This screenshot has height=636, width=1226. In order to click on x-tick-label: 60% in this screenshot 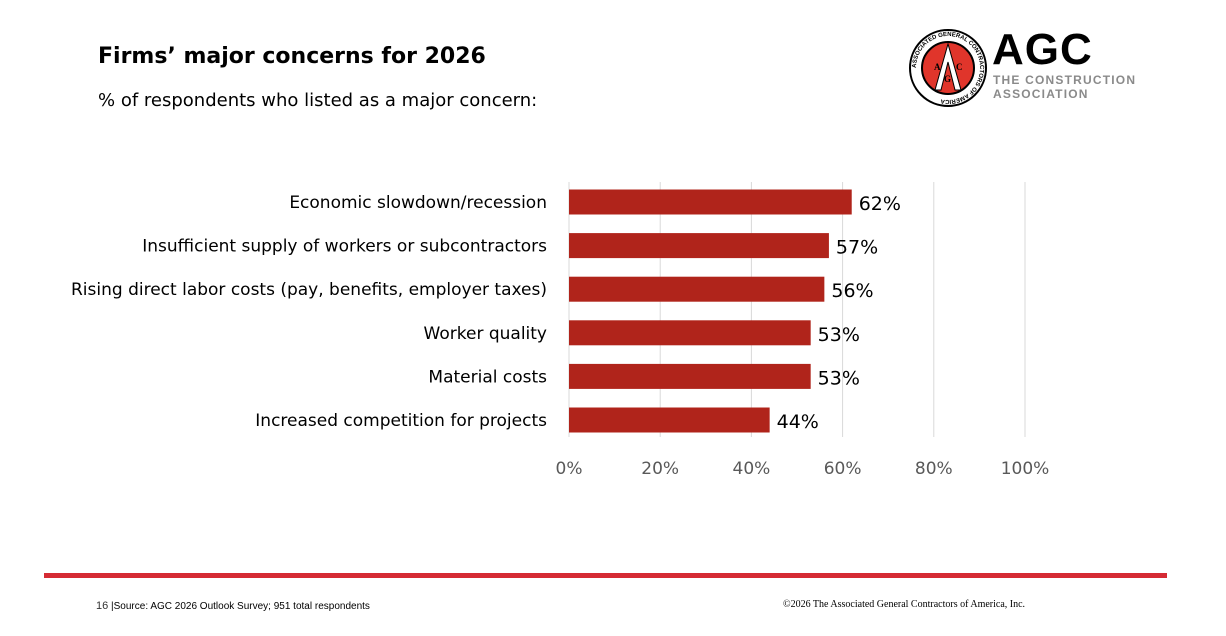, I will do `click(843, 469)`.